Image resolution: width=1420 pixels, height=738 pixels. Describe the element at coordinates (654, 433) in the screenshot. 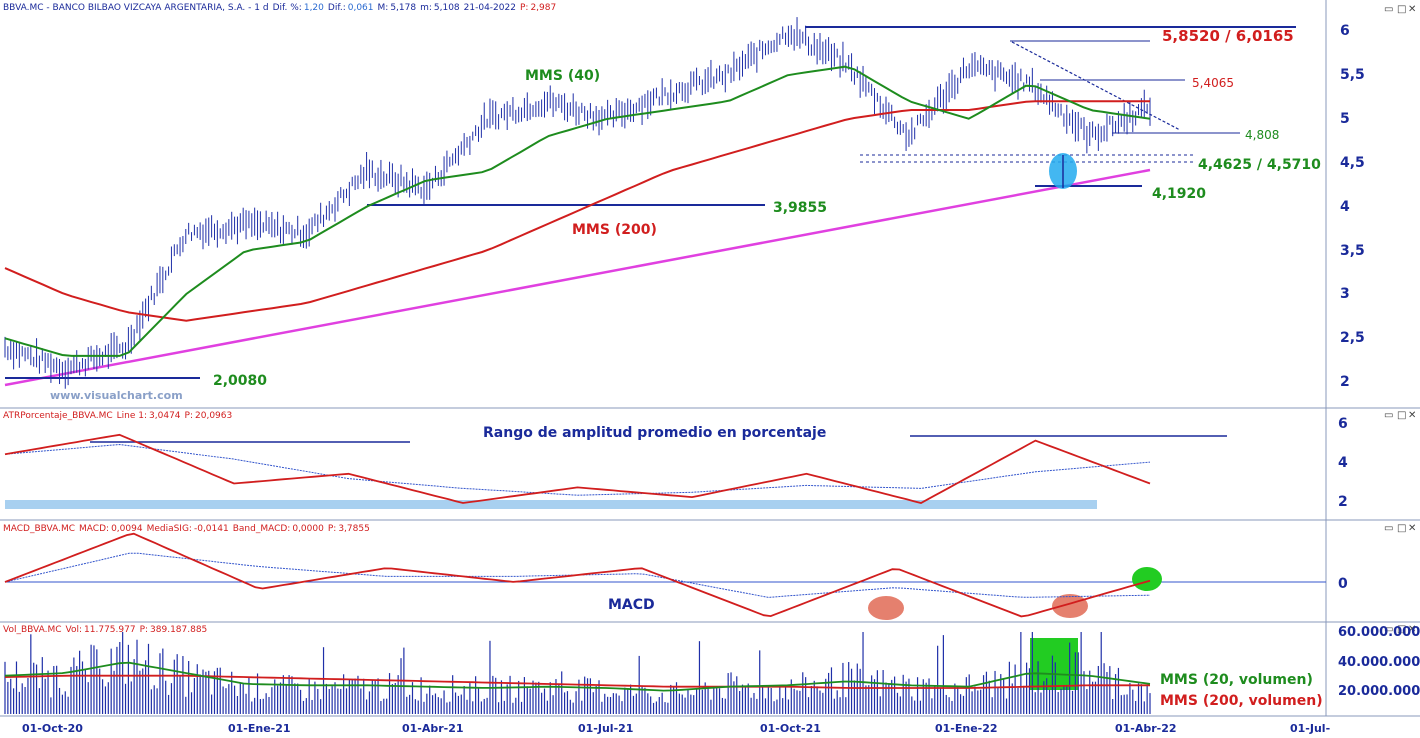

I see `atr-title: Rango de amplitud promedio en porcentaje` at that location.